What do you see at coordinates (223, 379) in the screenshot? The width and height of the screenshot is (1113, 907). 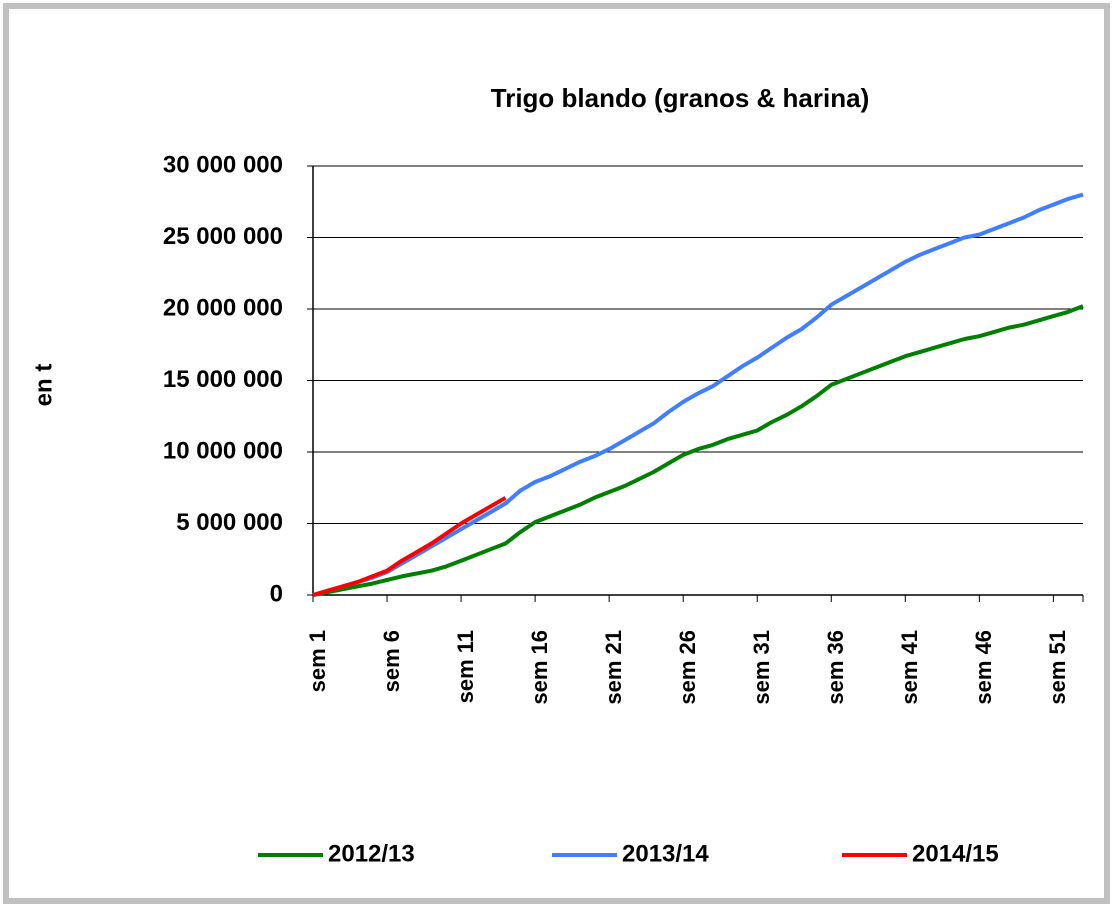 I see `y-tick-label: 15 000 000` at bounding box center [223, 379].